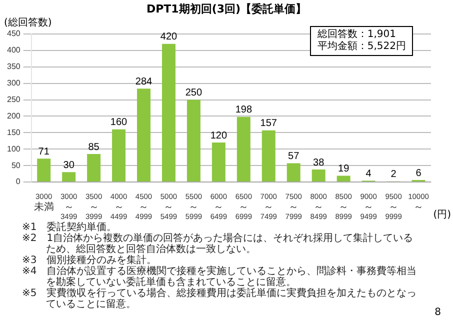  What do you see at coordinates (18, 181) in the screenshot?
I see `y-tick-label: 0` at bounding box center [18, 181].